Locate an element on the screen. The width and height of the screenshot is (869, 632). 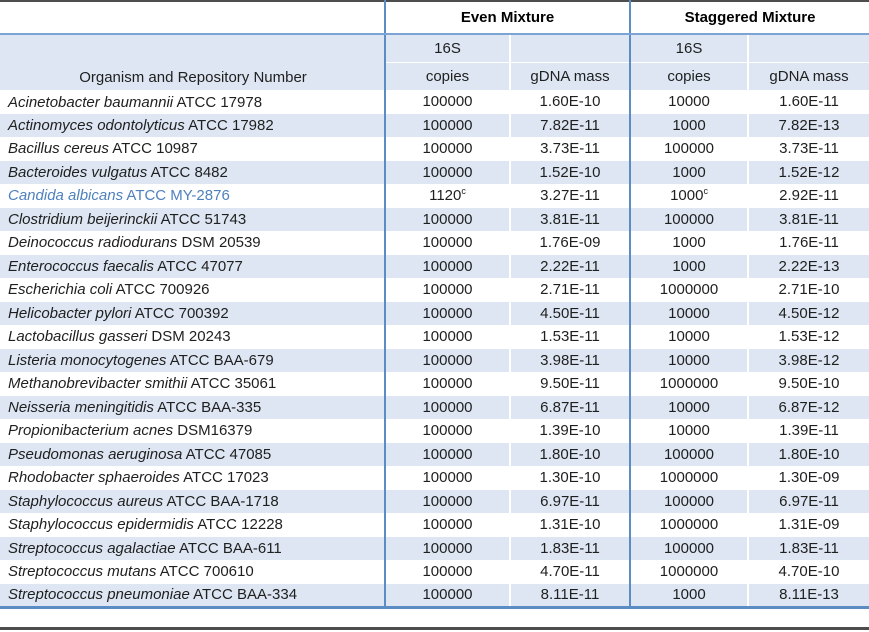
organism-name: Helicobacter pylori is located at coordinates (70, 313).